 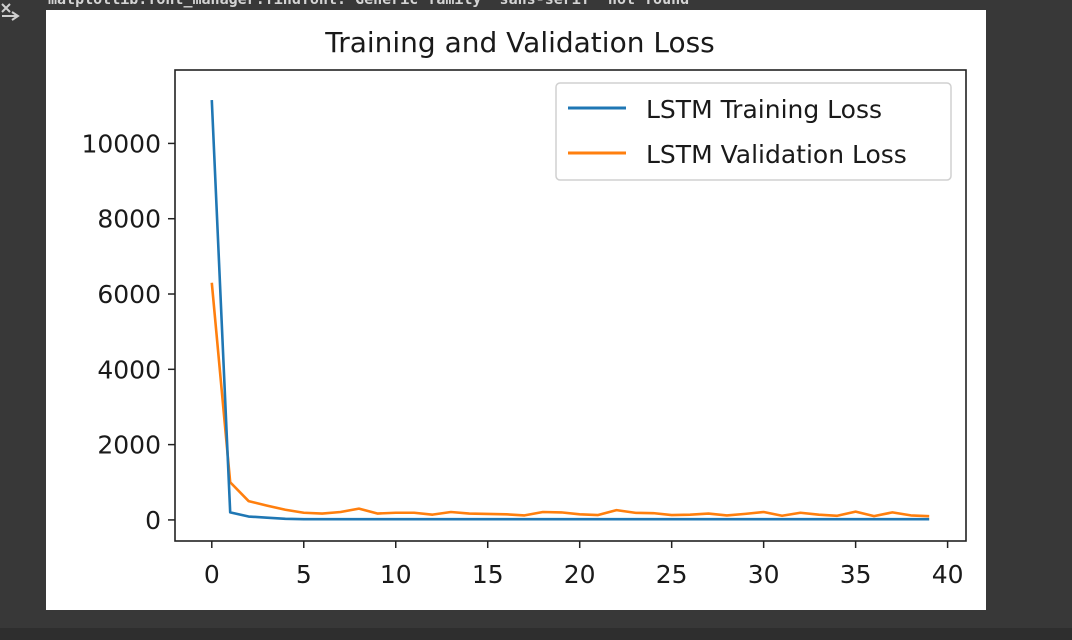 I want to click on legend: LSTM Training Loss LSTM Validation Loss, so click(x=753, y=131).